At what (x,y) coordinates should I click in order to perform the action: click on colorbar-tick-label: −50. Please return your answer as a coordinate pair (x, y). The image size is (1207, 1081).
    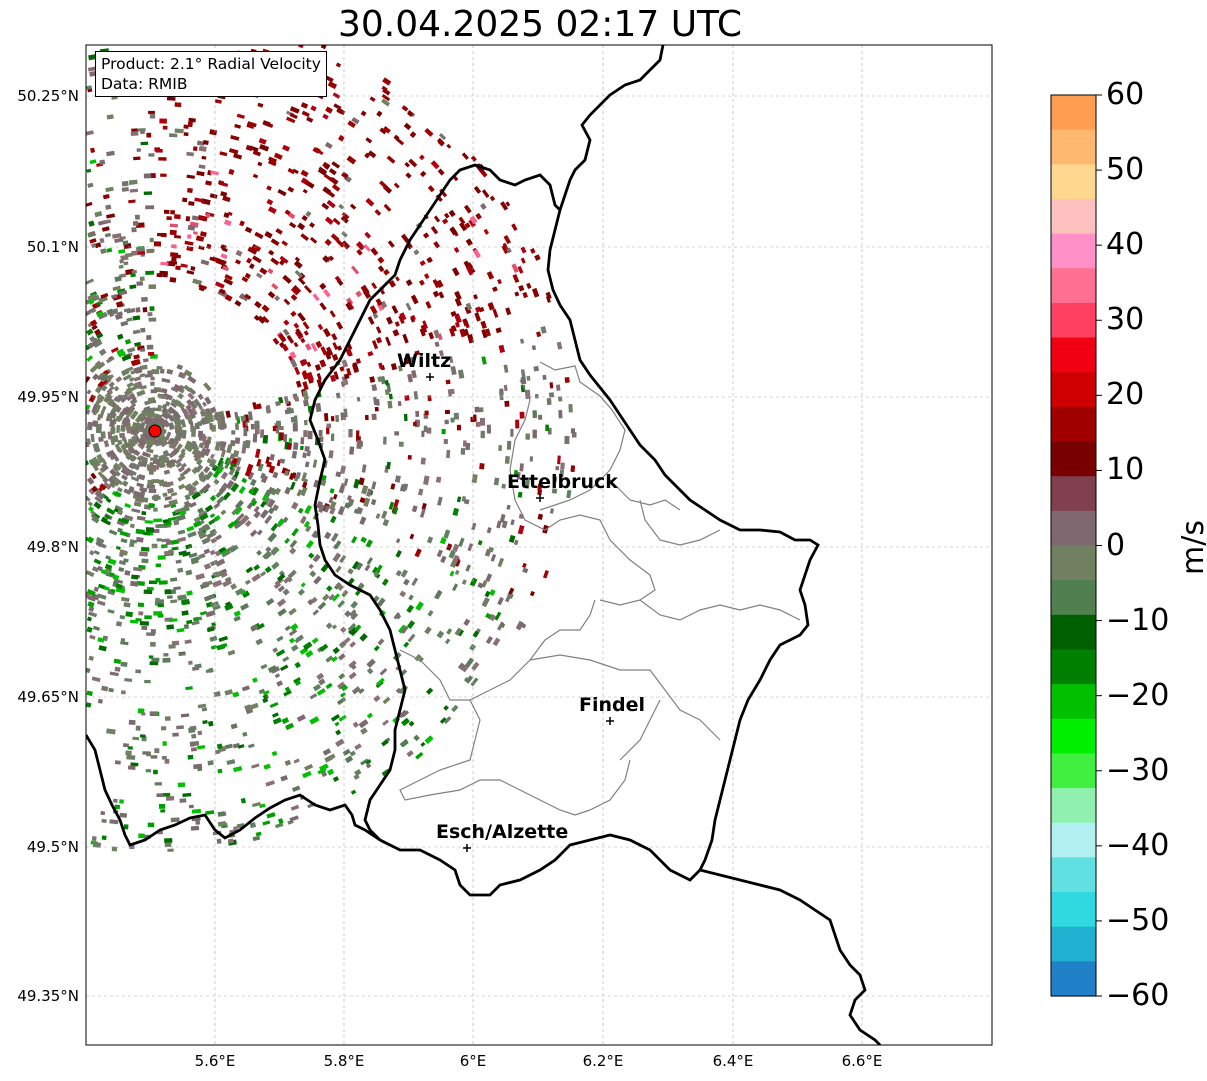
    Looking at the image, I should click on (1138, 920).